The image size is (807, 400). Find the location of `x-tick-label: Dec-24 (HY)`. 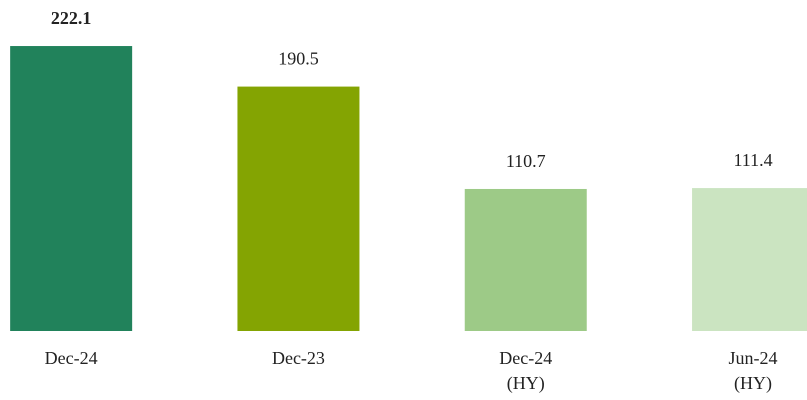

x-tick-label: Dec-24 (HY) is located at coordinates (525, 371).